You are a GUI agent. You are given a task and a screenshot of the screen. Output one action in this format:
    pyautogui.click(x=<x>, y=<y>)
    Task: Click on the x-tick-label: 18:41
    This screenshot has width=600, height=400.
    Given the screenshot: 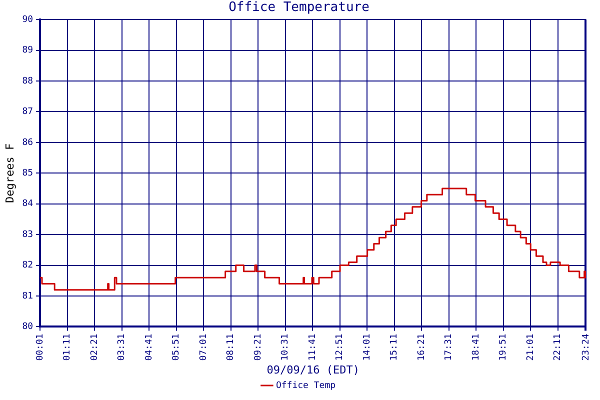 What is the action you would take?
    pyautogui.click(x=476, y=347)
    